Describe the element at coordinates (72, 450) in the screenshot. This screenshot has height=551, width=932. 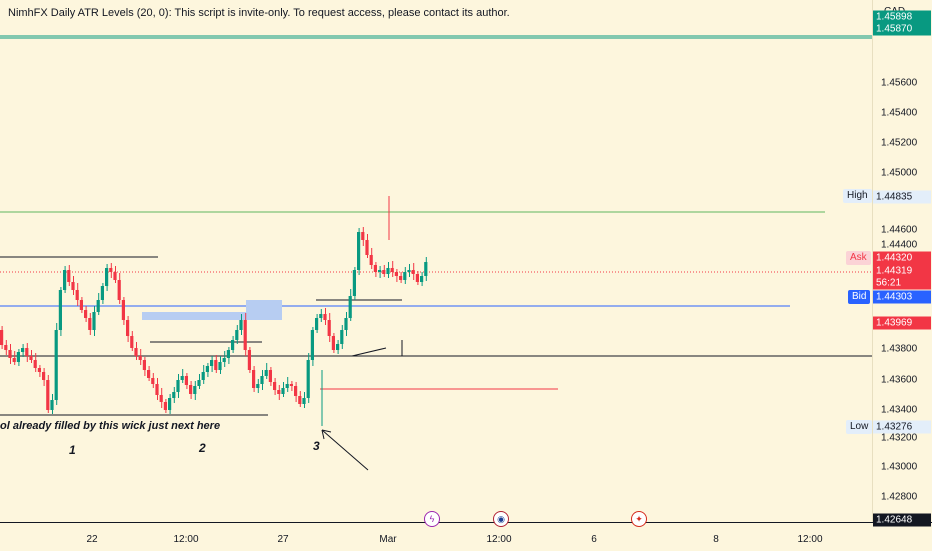
I see `annotation-1: 1` at that location.